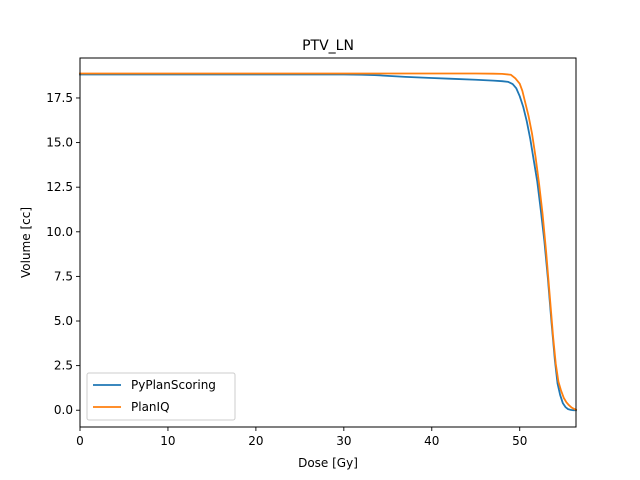 Image resolution: width=640 pixels, height=480 pixels. I want to click on x-axis-label: Dose [Gy], so click(328, 463).